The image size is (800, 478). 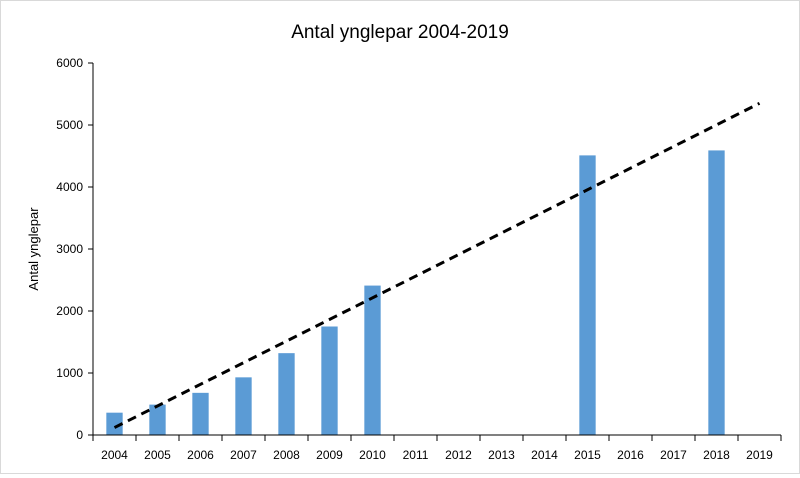 What do you see at coordinates (33, 249) in the screenshot?
I see `y-axis-label: Antal ynglepar` at bounding box center [33, 249].